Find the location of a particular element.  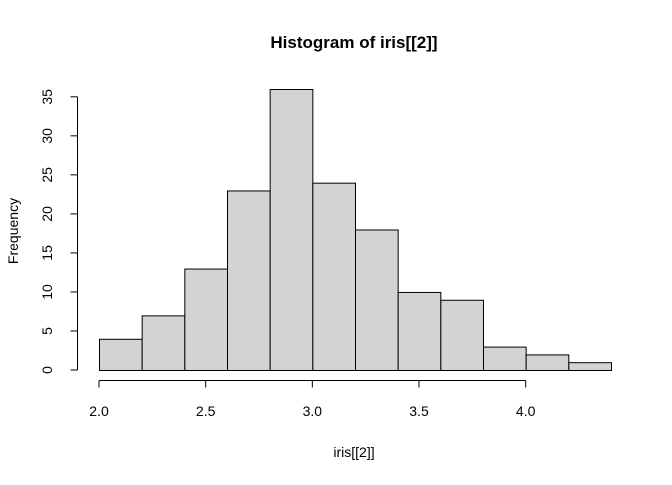

y-tick-label: 25 is located at coordinates (47, 175).